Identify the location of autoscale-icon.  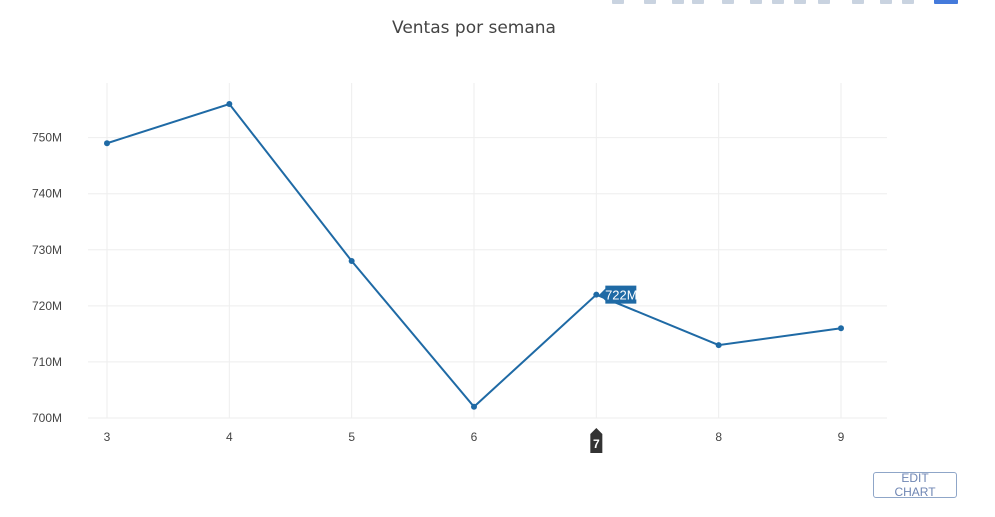
(800, 2).